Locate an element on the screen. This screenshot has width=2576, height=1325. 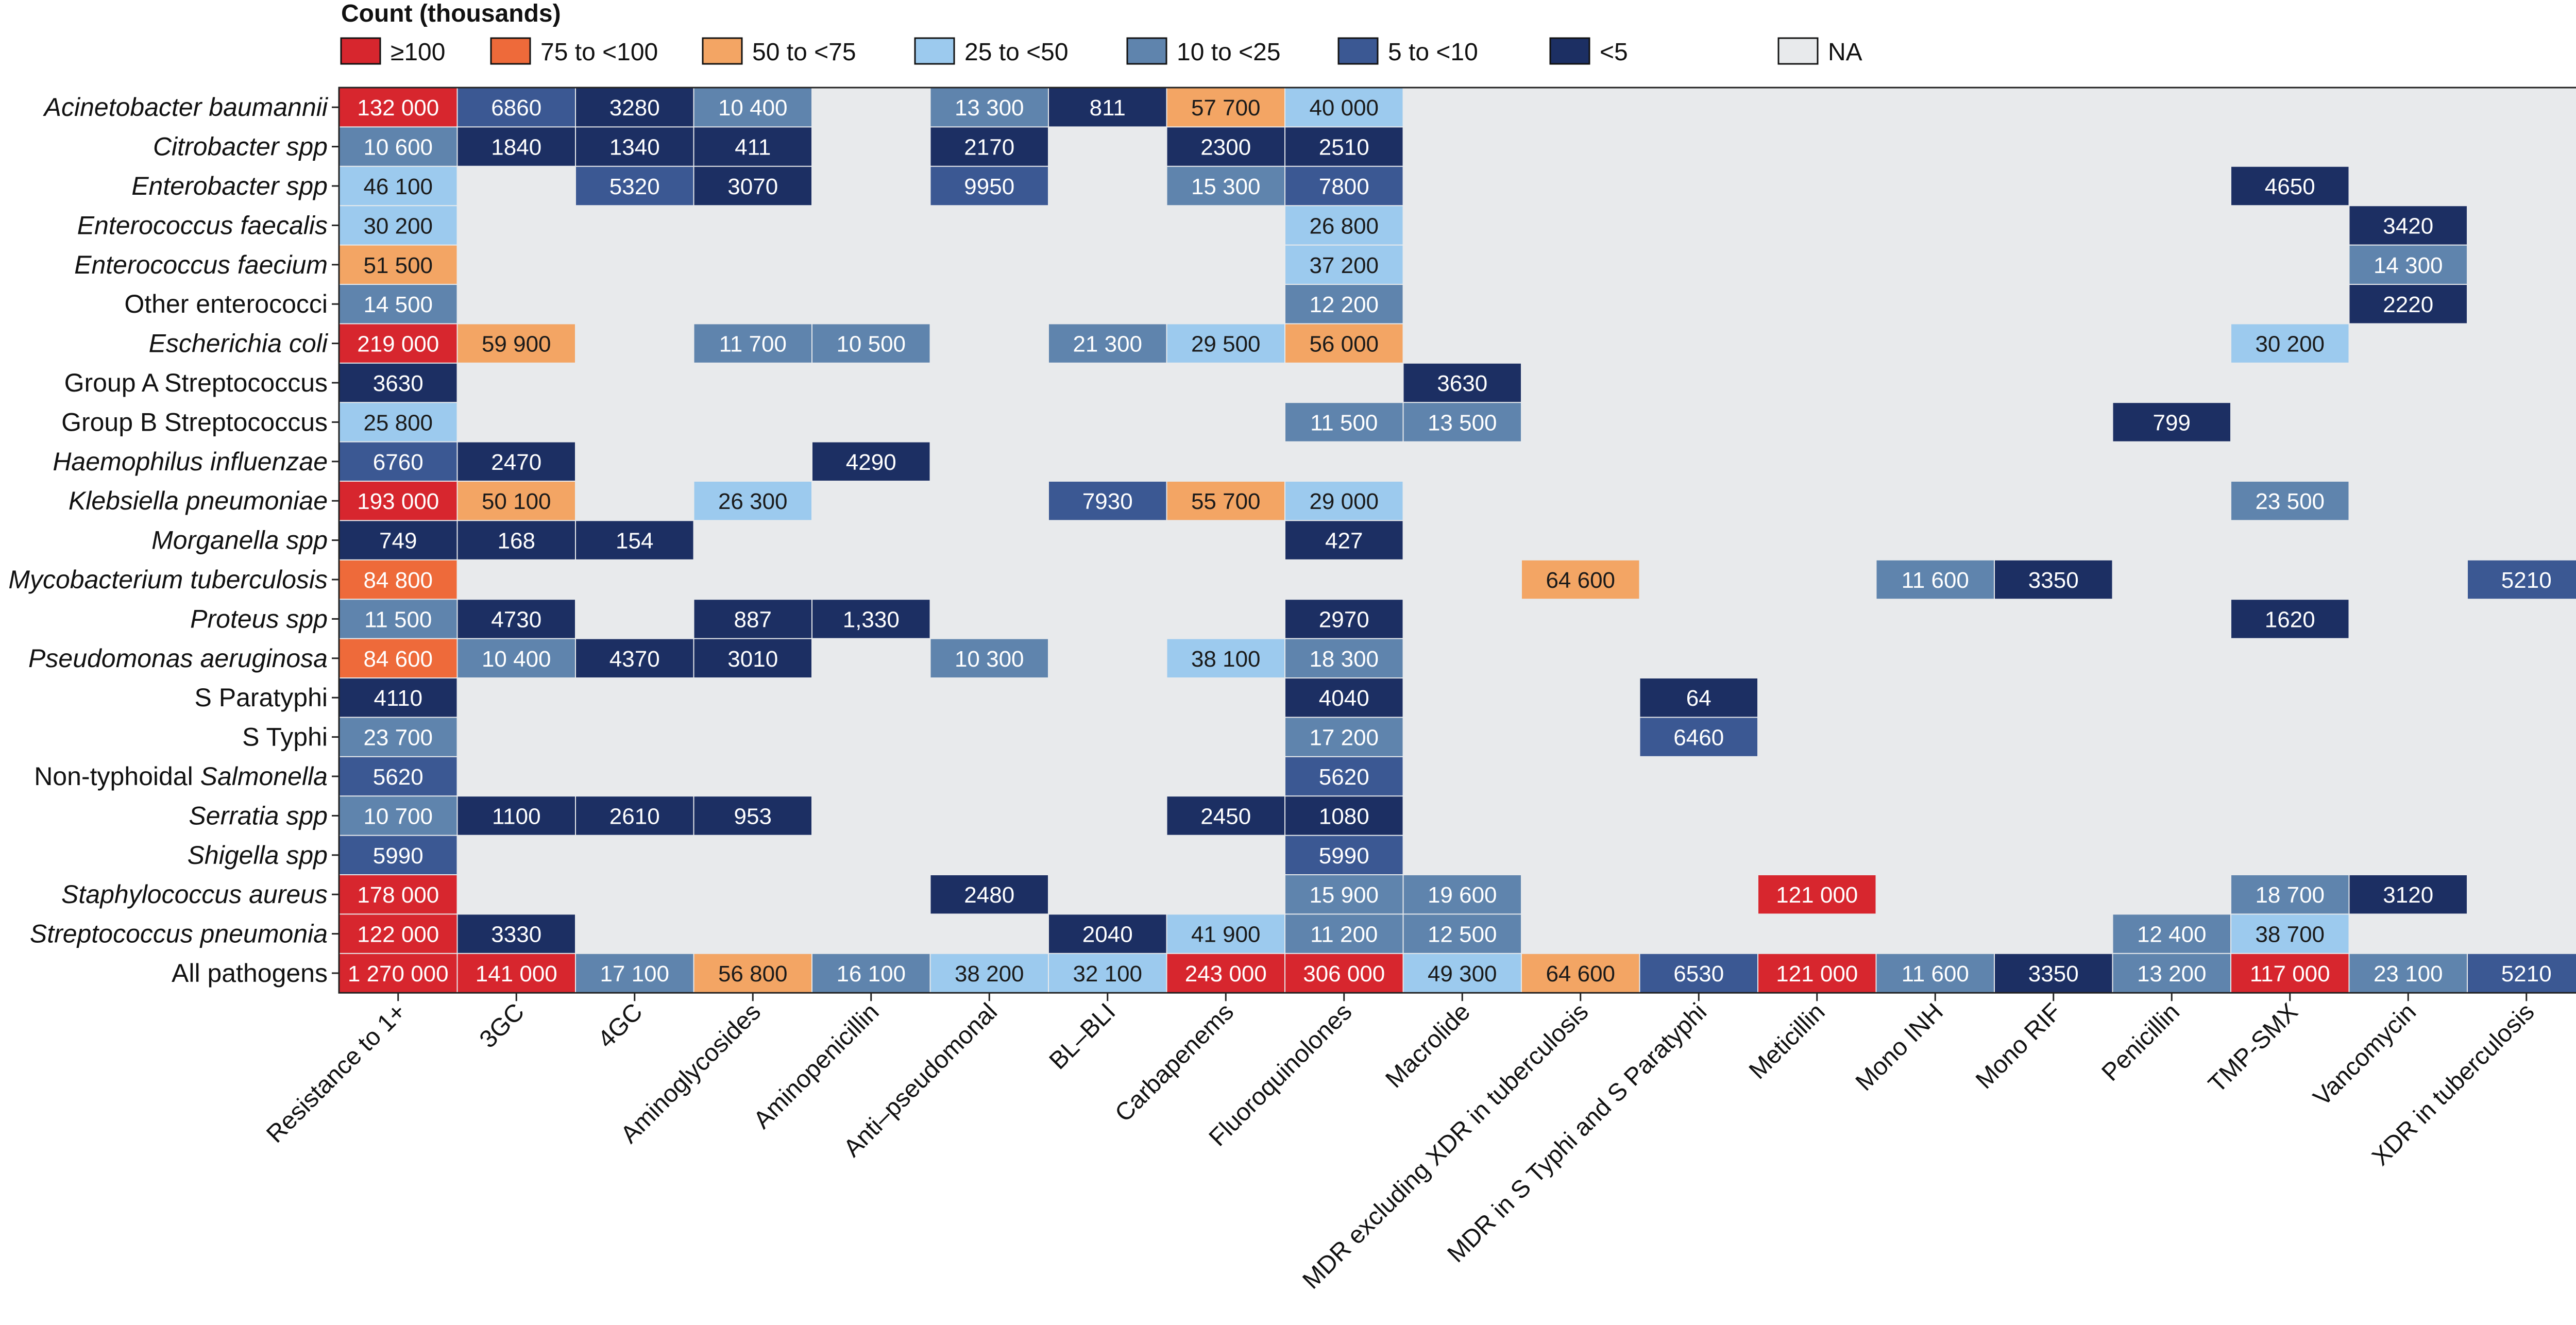
legend-label: ≥100 is located at coordinates (418, 52).